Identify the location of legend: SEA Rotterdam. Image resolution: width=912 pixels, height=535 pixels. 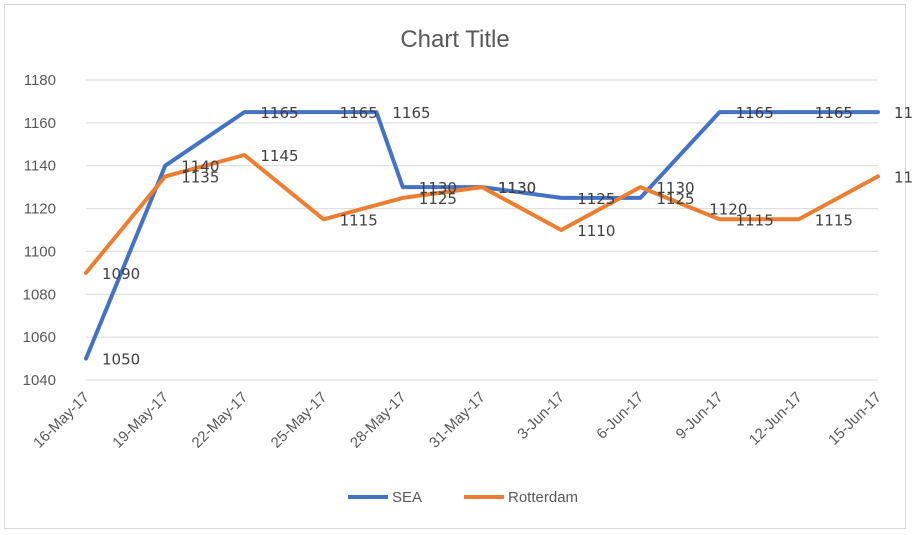
(463, 497).